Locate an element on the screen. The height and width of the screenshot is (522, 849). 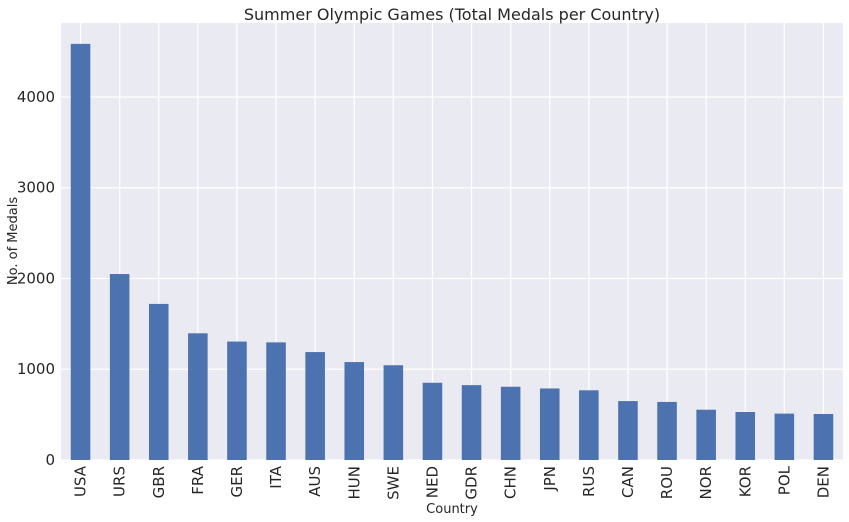
bar-ned is located at coordinates (432, 421).